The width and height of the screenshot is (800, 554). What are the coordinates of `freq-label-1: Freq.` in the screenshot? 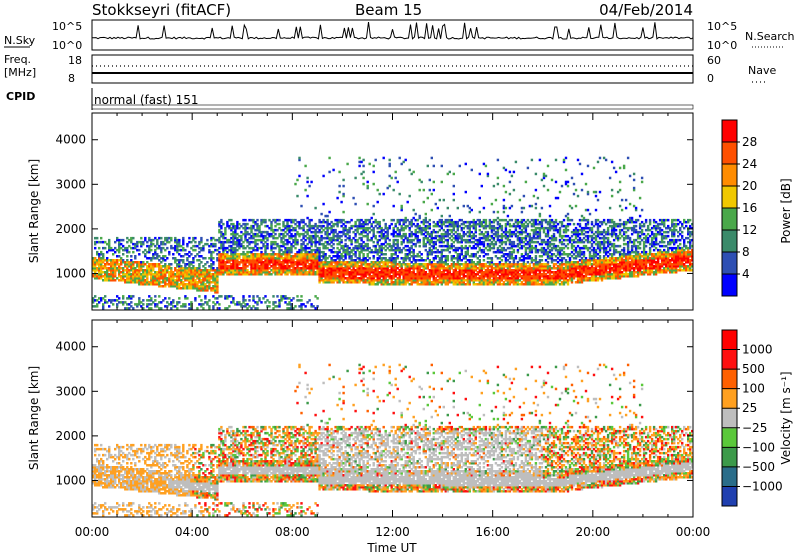 It's located at (17, 59).